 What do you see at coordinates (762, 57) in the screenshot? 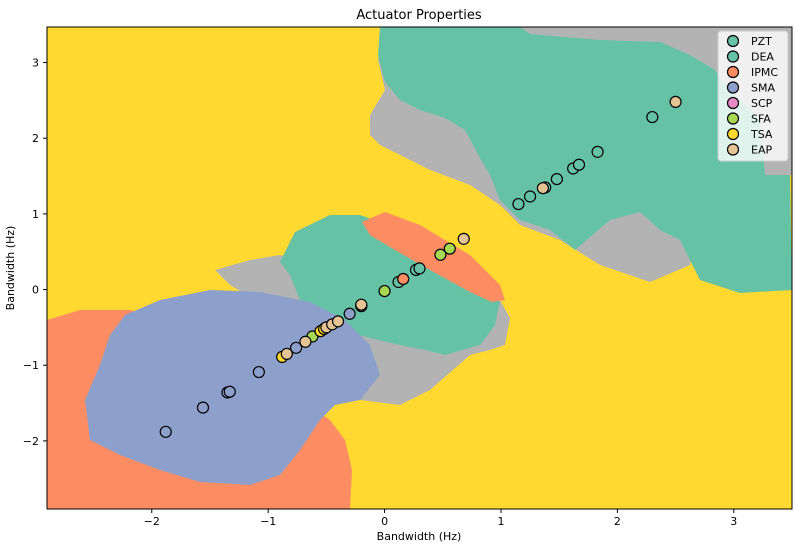
I see `legend-label-dea: DEA` at bounding box center [762, 57].